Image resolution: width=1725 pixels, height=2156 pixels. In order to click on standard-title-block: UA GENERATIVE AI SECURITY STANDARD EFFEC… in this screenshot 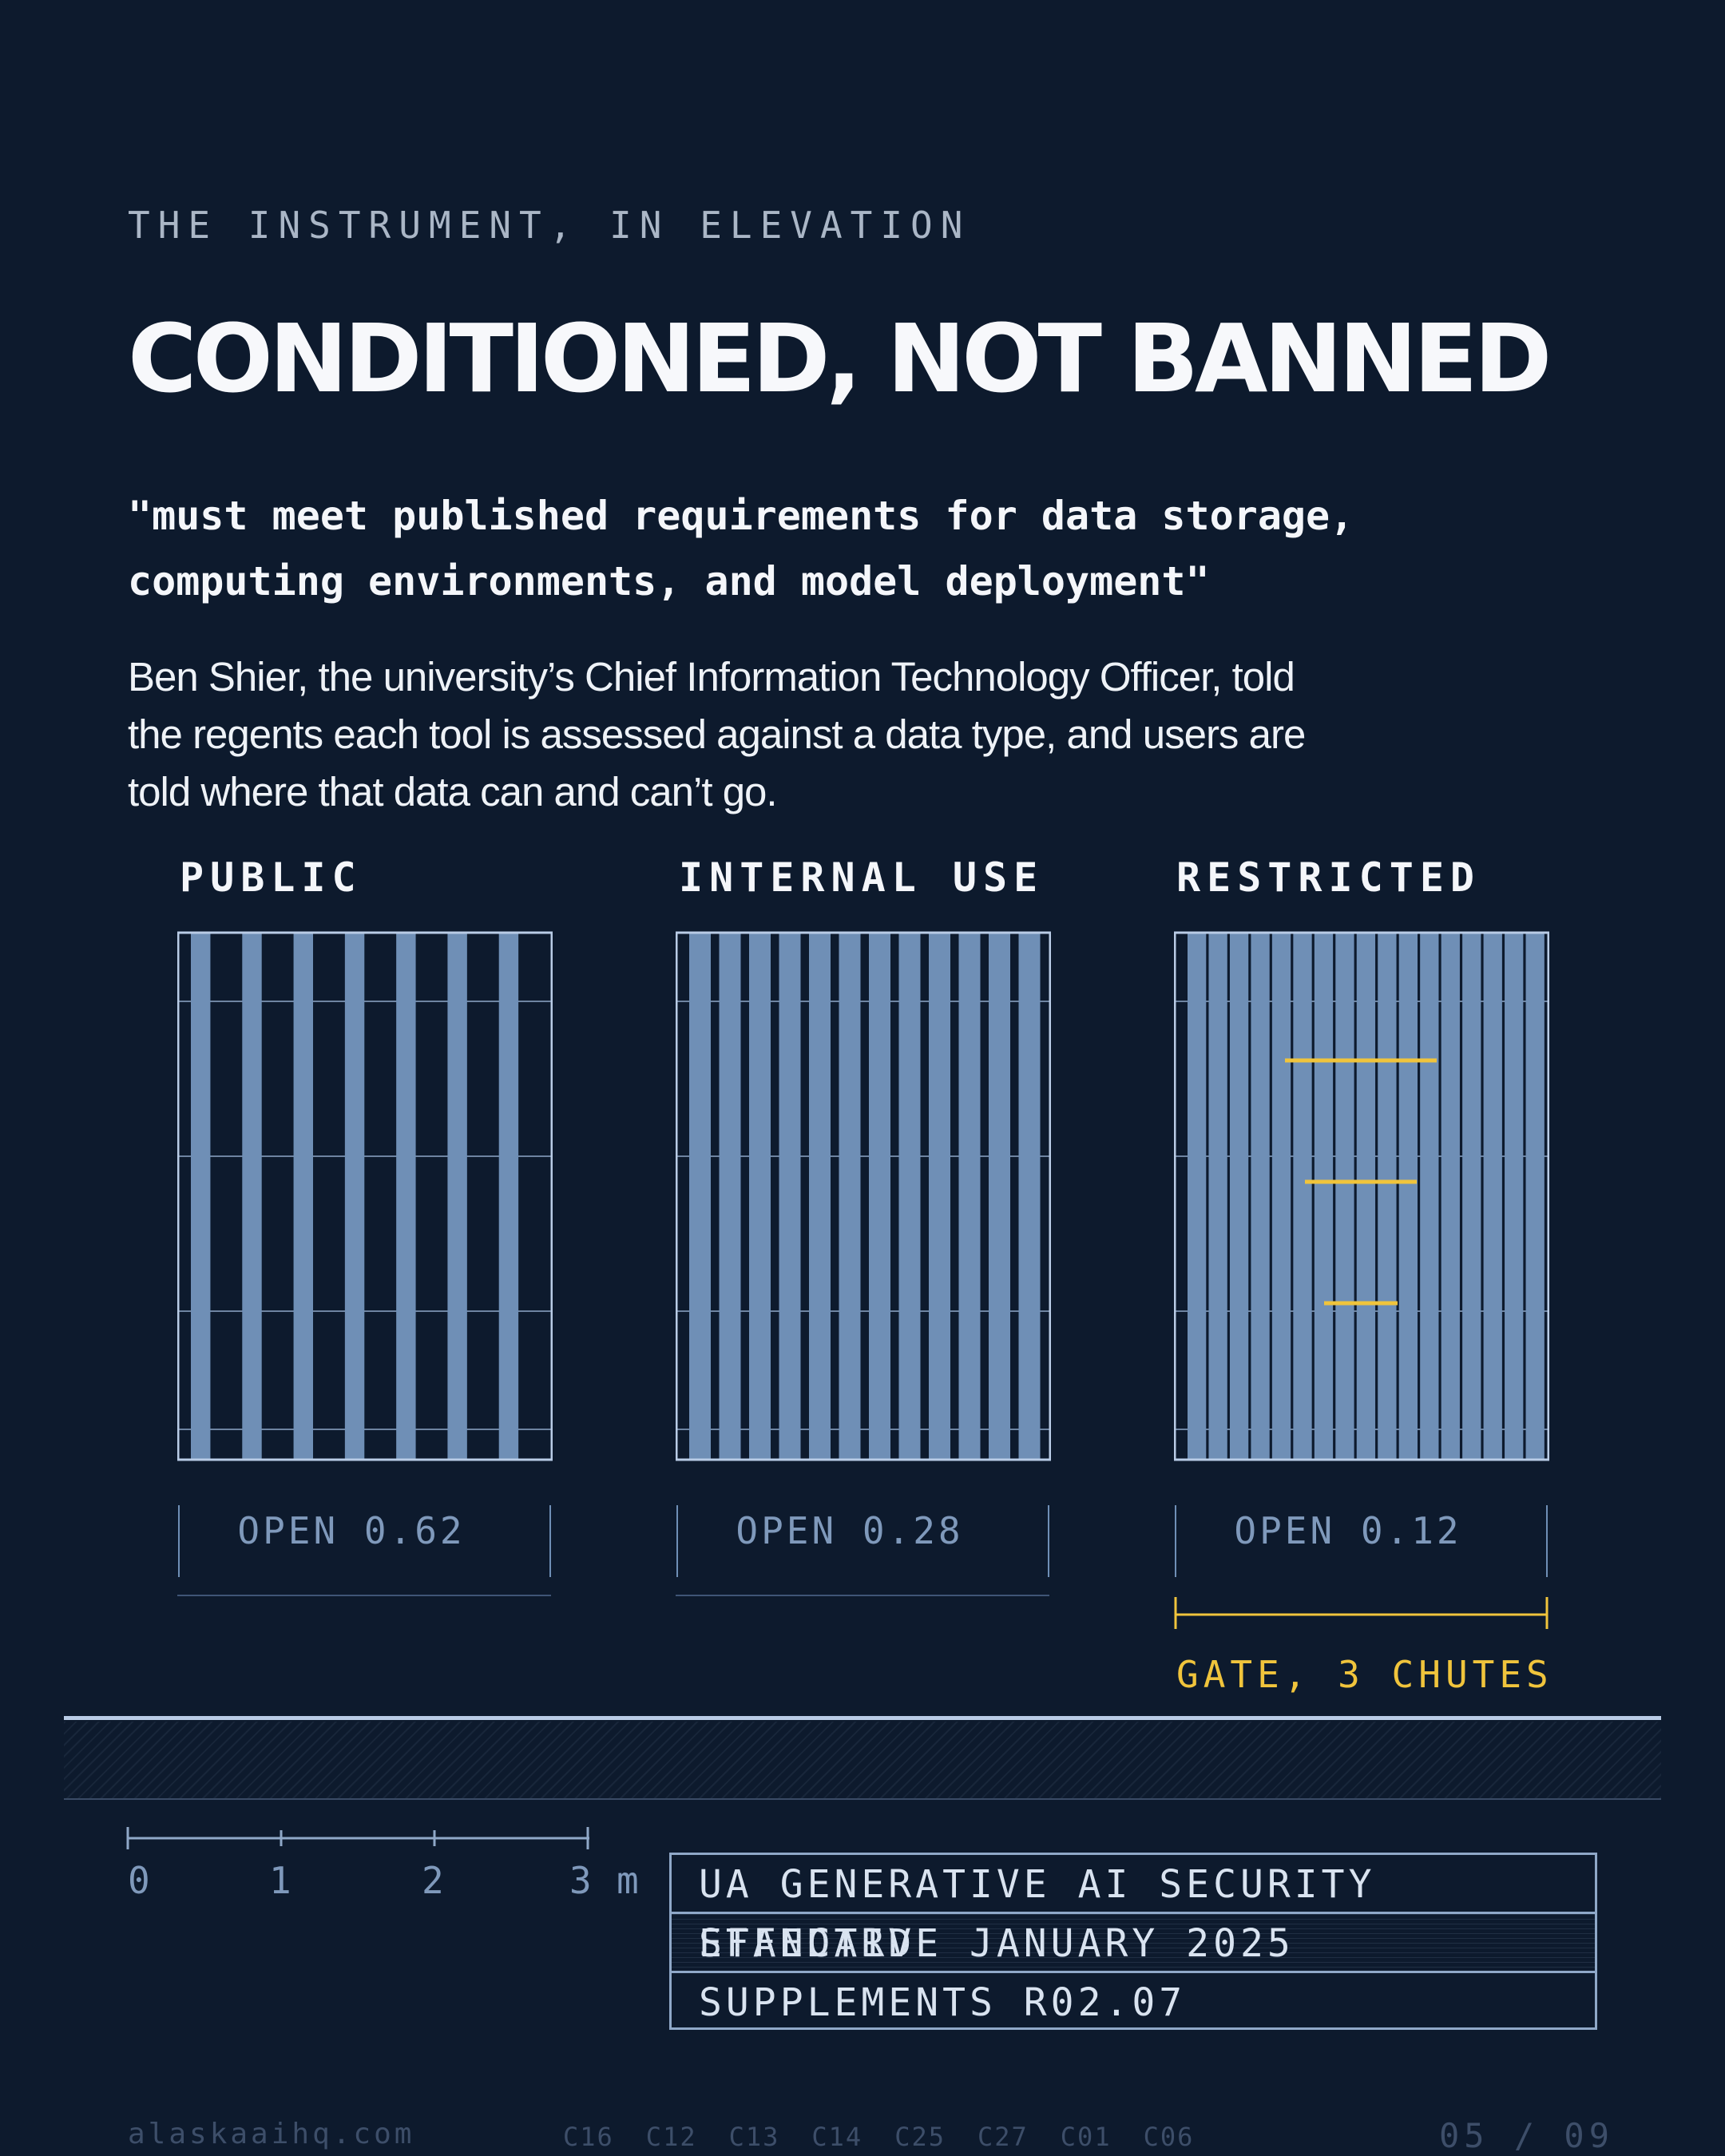, I will do `click(1133, 1941)`.